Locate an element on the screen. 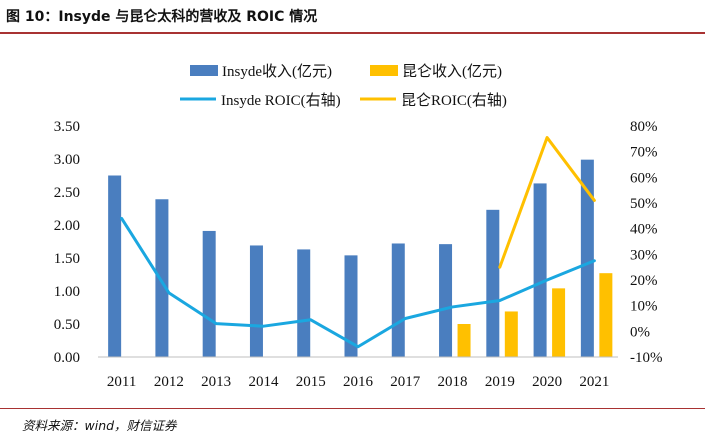 This screenshot has height=443, width=705. legend-label: 昆仑ROIC(右轴) is located at coordinates (454, 100).